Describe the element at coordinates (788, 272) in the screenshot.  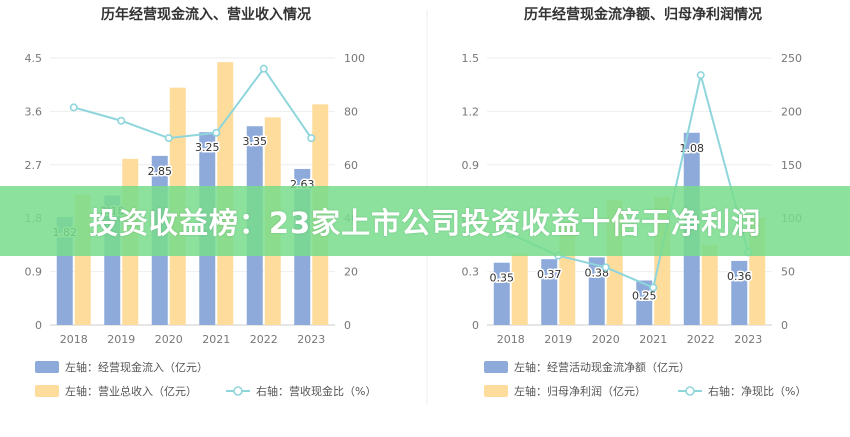
I see `y-right-tick-label: 50` at that location.